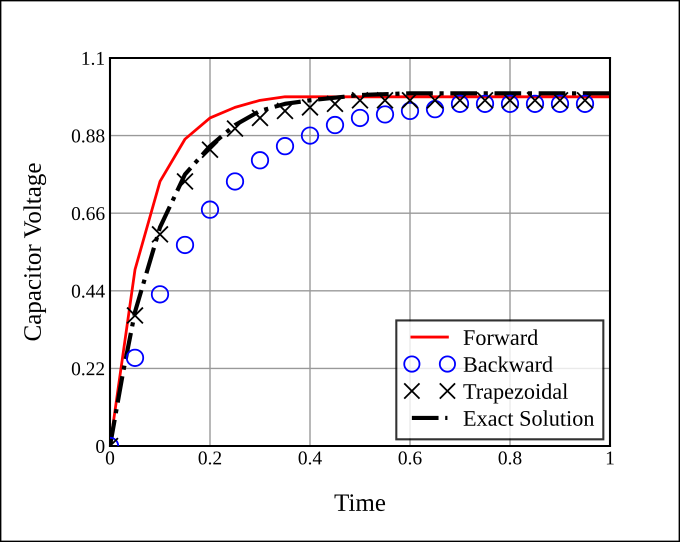 The width and height of the screenshot is (680, 542). What do you see at coordinates (529, 418) in the screenshot?
I see `legend-label: Exact Solution` at bounding box center [529, 418].